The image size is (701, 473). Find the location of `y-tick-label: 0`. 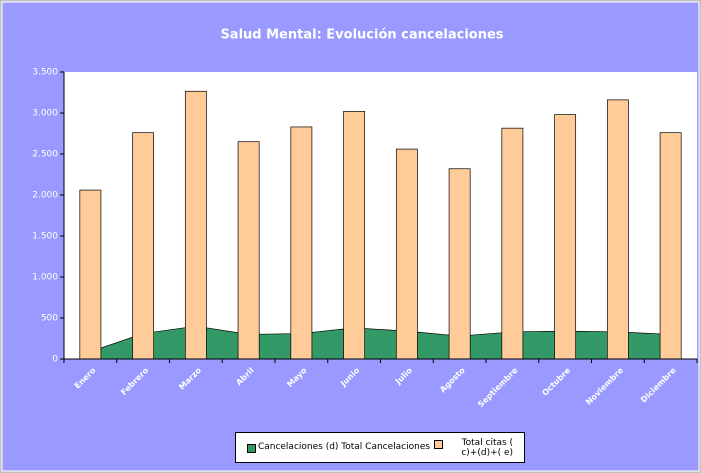

y-tick-label: 0 is located at coordinates (55, 360).